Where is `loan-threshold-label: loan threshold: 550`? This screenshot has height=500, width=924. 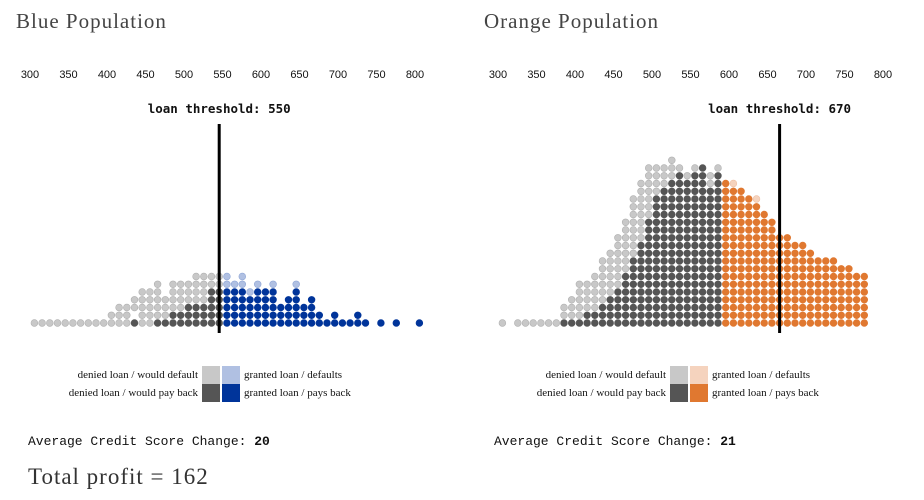 loan-threshold-label: loan threshold: 550 is located at coordinates (219, 108).